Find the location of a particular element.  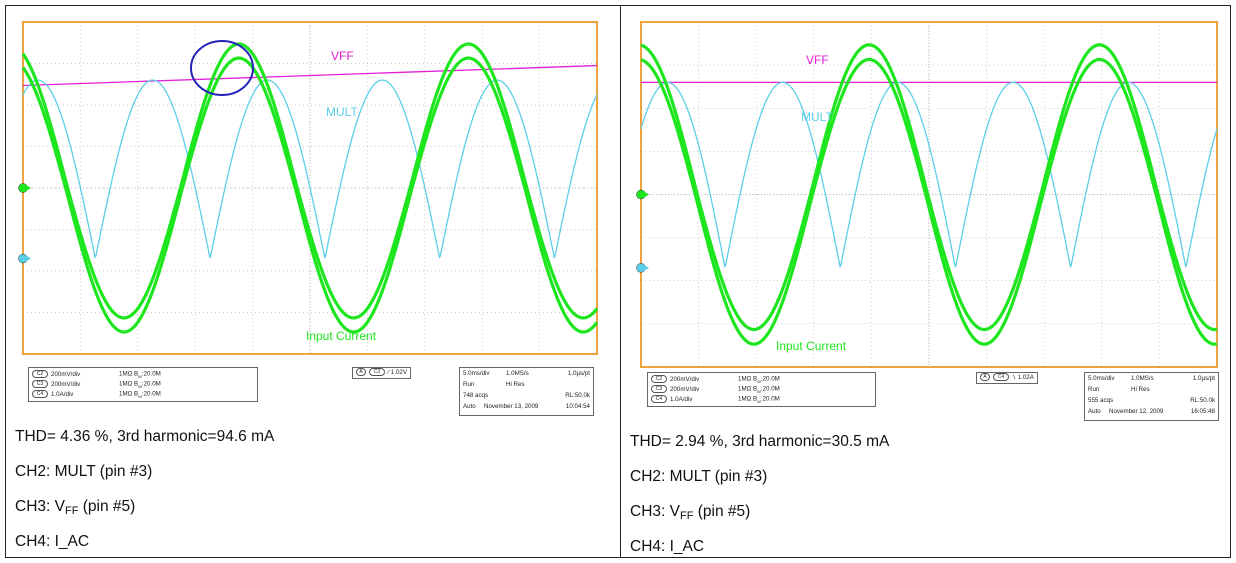

right-ch2-caption: CH2: MULT (pin #3) is located at coordinates (699, 476).